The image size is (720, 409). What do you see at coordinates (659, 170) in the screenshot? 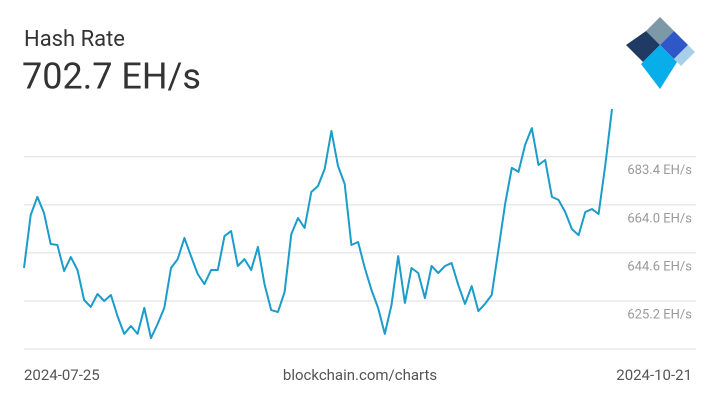
I see `y-tick-label: 683.4 EH/s` at bounding box center [659, 170].